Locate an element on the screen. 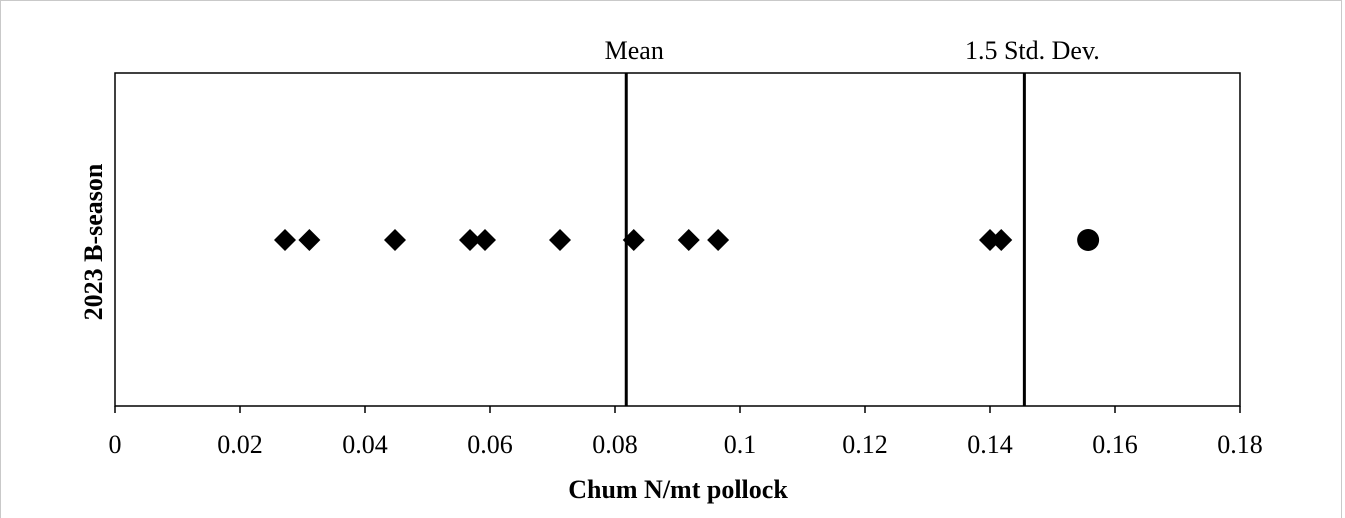  reference-line-label: Mean is located at coordinates (634, 50).